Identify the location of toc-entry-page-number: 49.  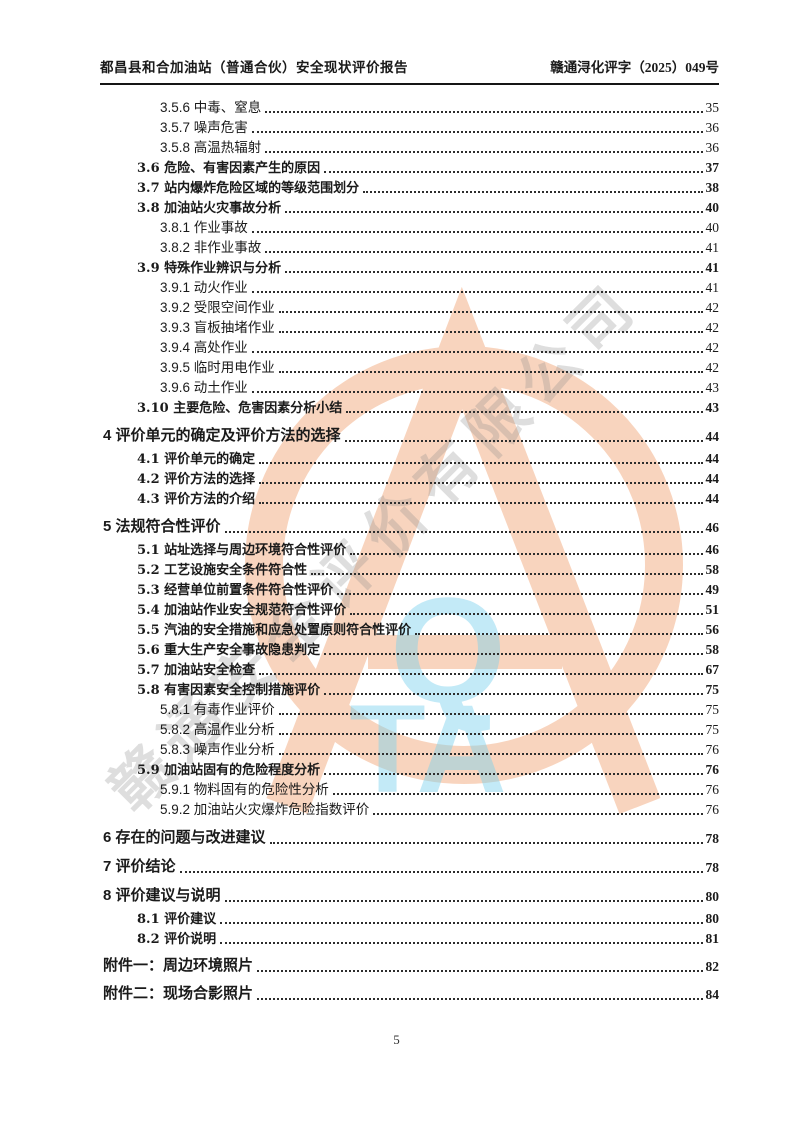
(712, 589).